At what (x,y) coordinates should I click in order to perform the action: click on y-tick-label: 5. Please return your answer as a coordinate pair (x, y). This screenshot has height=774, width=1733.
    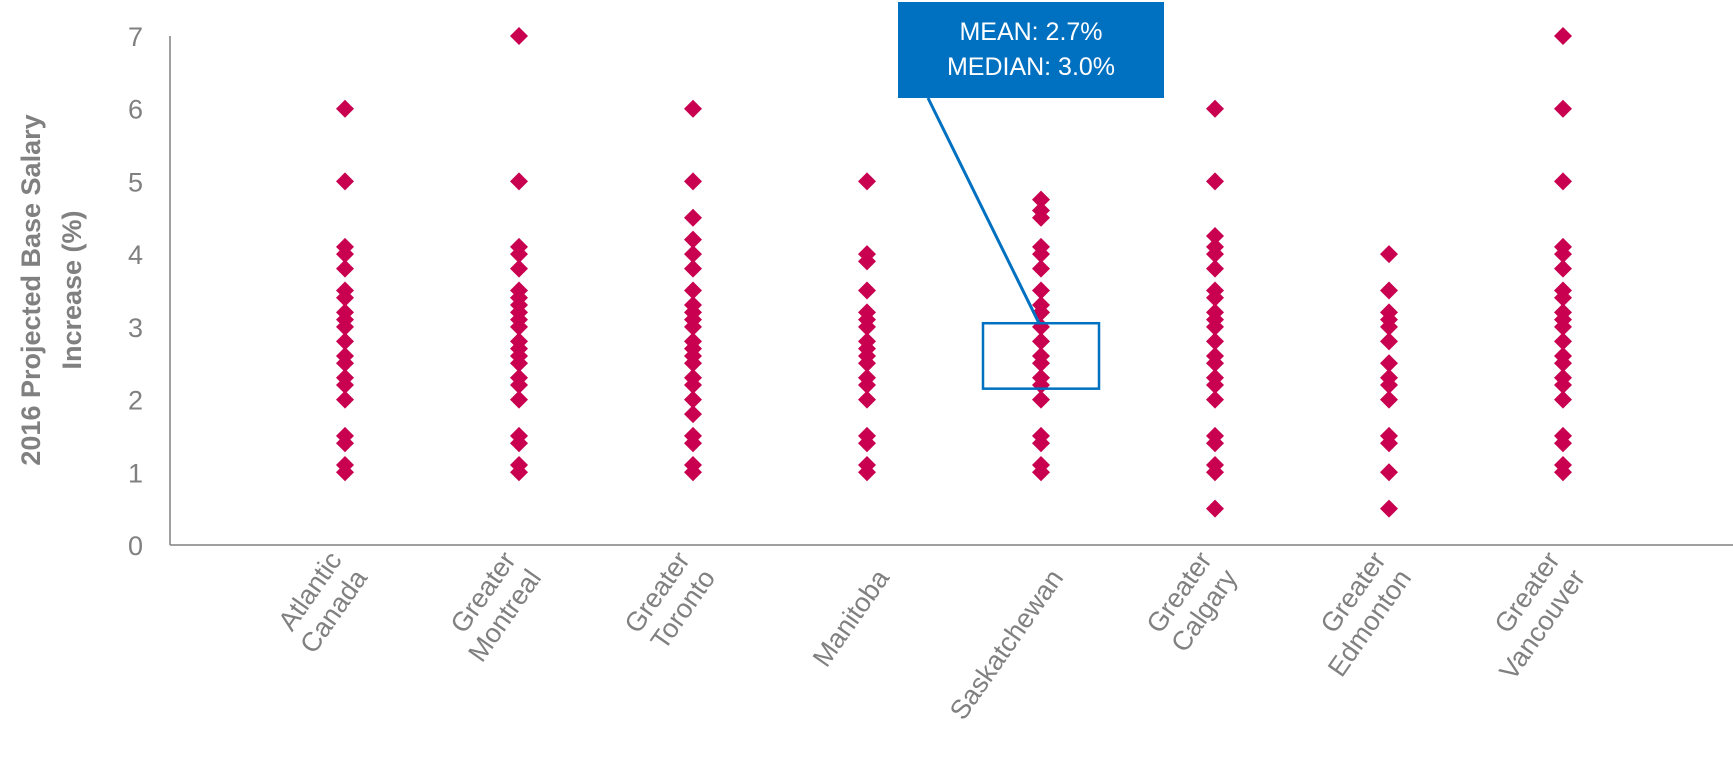
    Looking at the image, I should click on (135, 182).